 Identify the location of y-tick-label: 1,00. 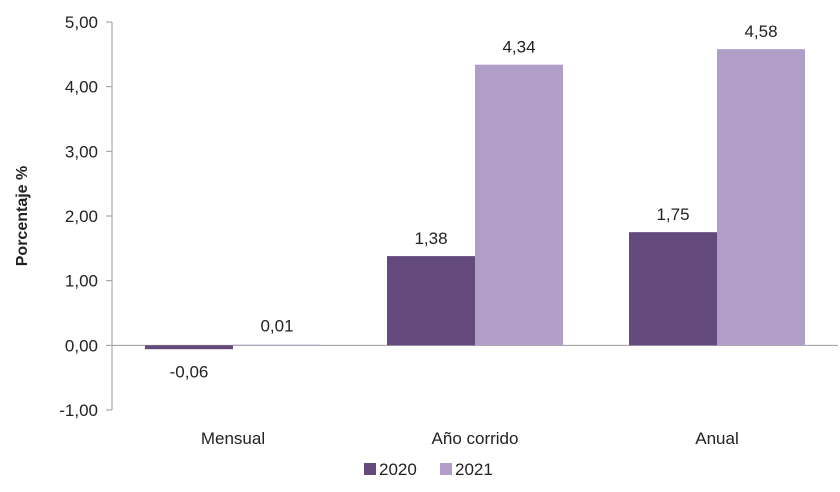
(81, 281).